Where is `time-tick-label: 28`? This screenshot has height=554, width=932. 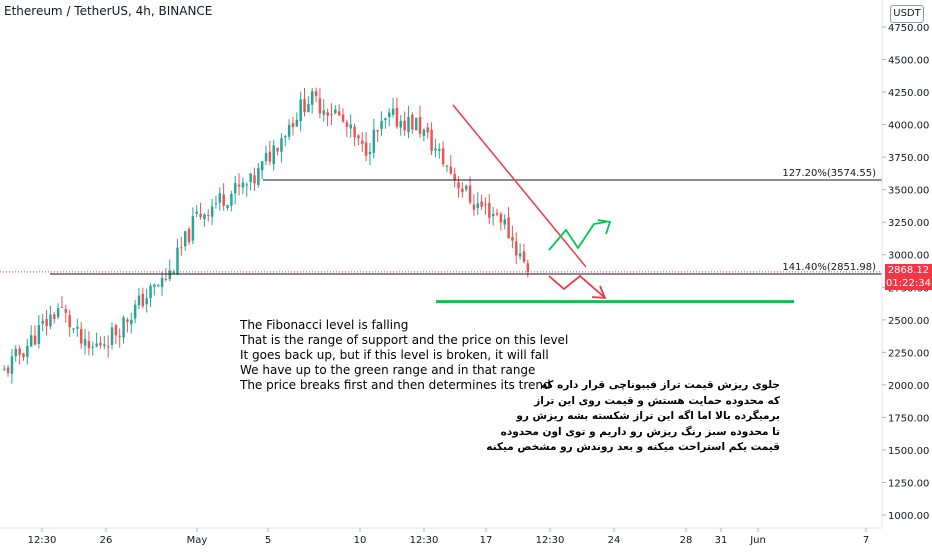 time-tick-label: 28 is located at coordinates (686, 540).